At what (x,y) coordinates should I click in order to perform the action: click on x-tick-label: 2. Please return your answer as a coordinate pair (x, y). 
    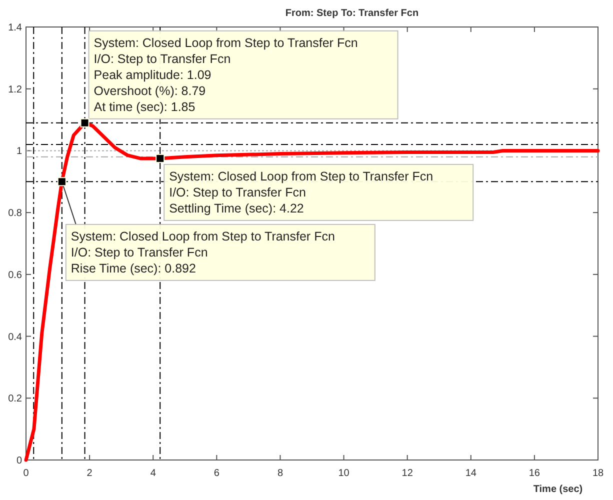
    Looking at the image, I should click on (89, 473).